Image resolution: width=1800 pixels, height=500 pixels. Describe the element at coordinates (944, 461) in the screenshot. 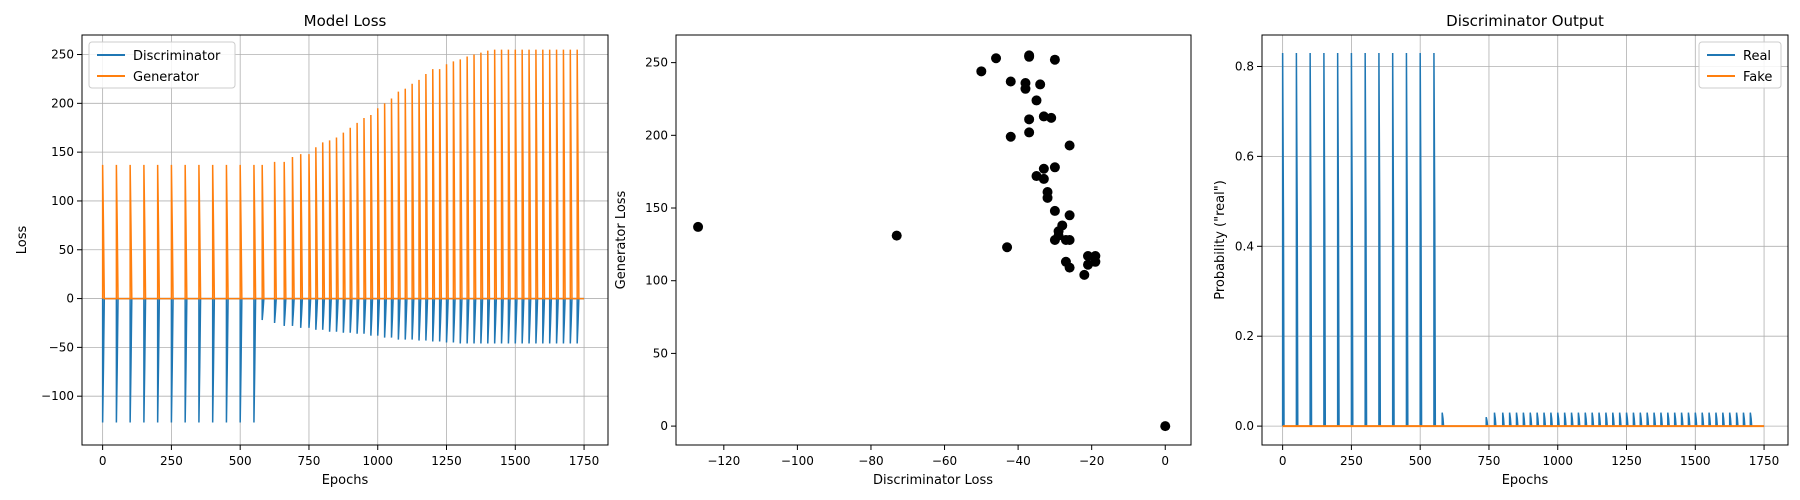

I see `x-tick-label: −60` at that location.